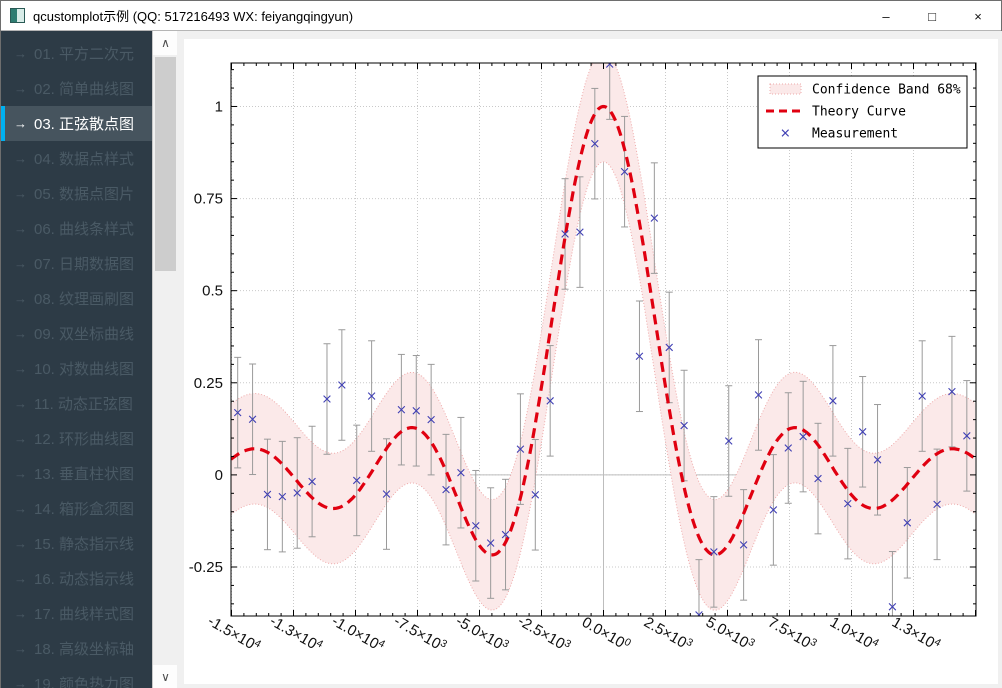  What do you see at coordinates (76, 473) in the screenshot?
I see `sidebar-item-13: → 13. 垂直柱状图` at bounding box center [76, 473].